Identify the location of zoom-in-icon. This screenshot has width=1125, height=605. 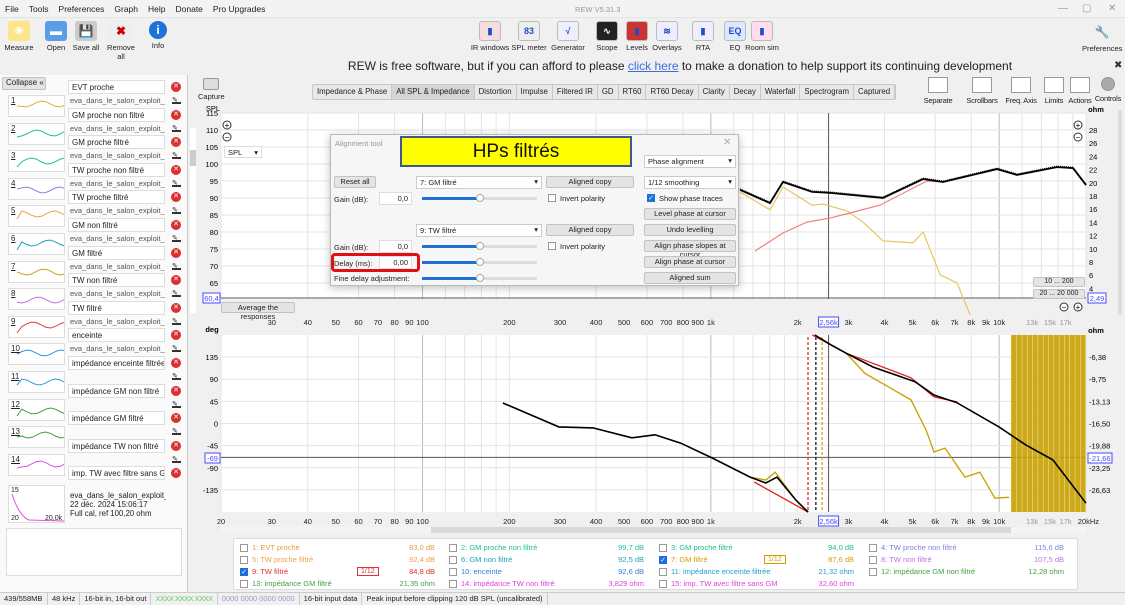
(1078, 307).